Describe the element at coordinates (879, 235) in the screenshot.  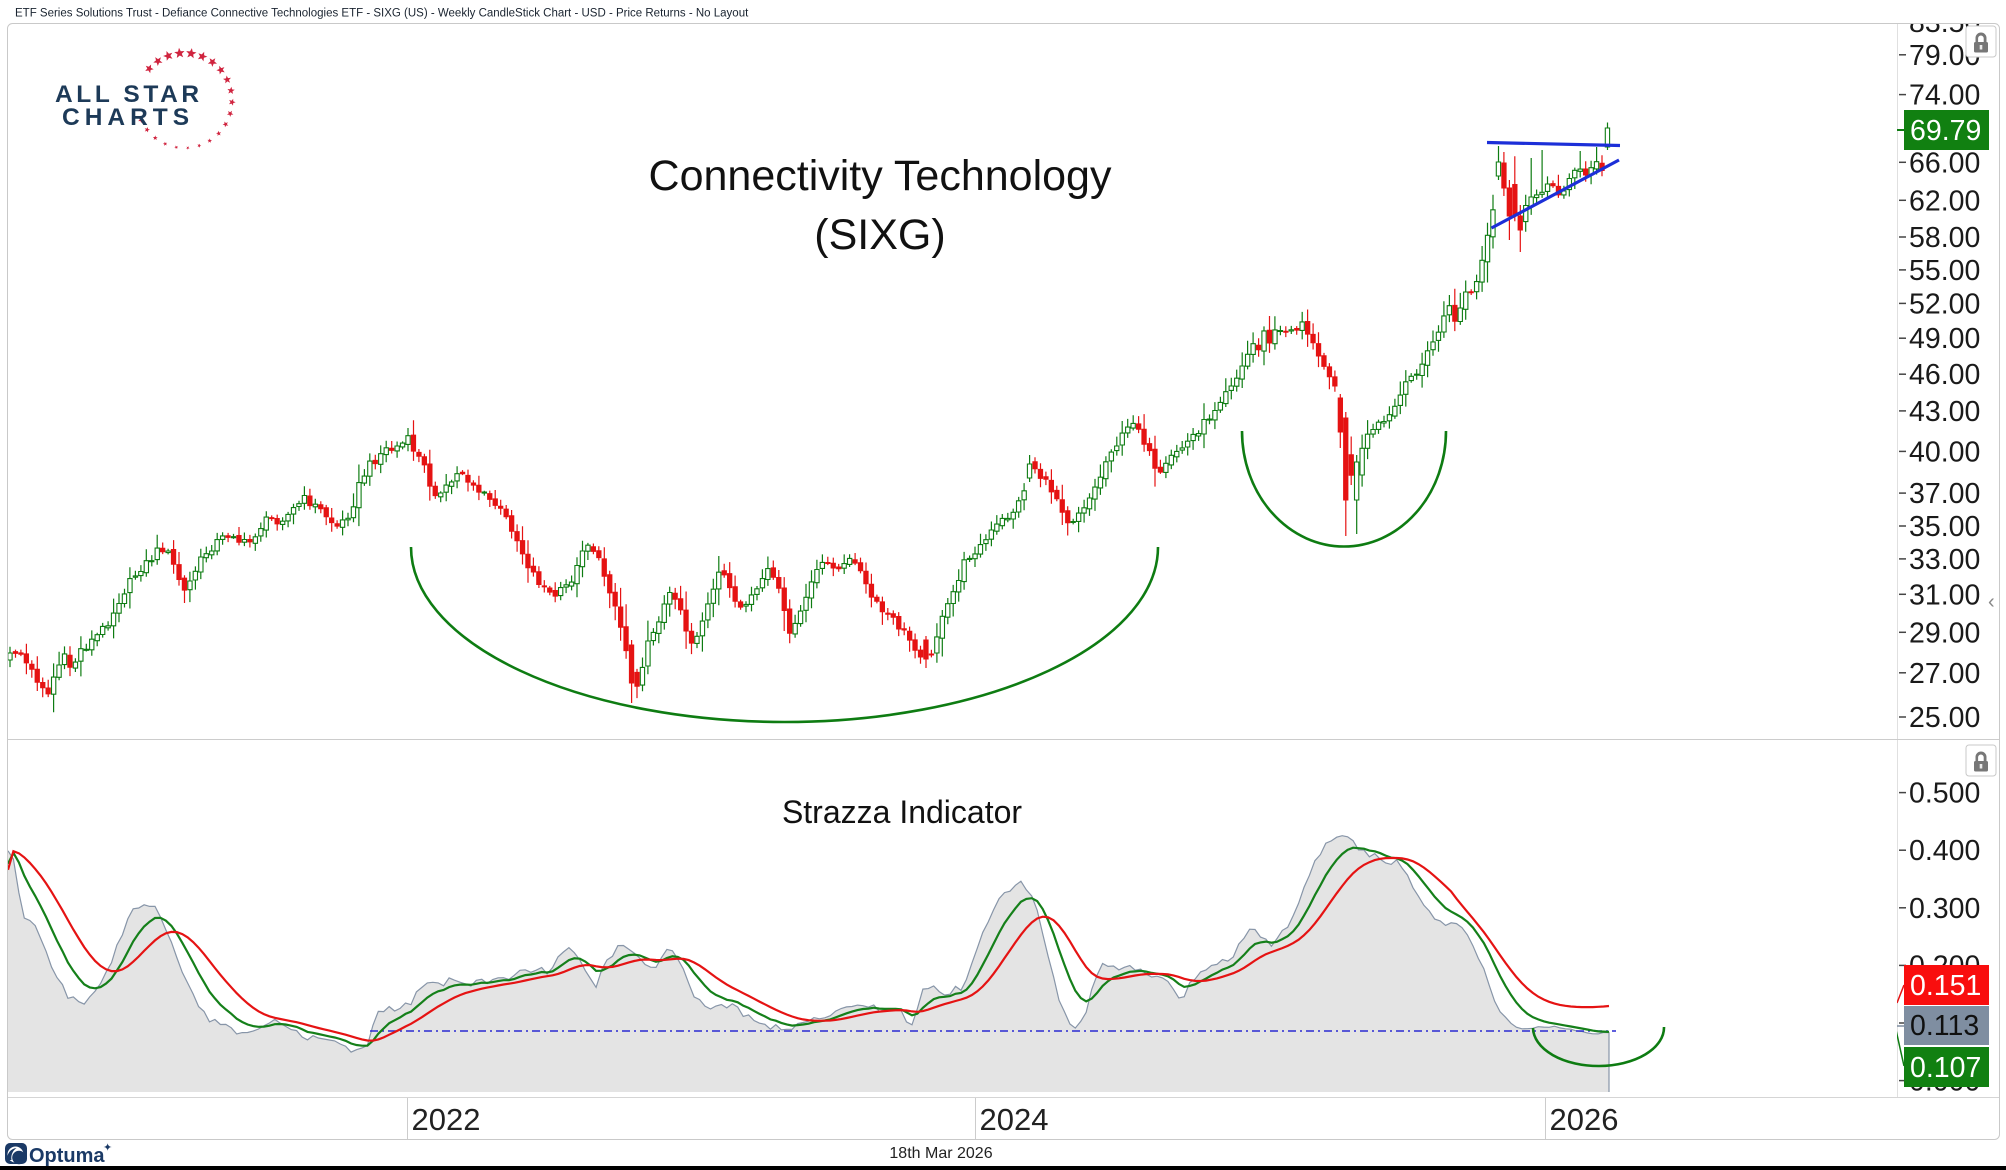
I see `svg-text: (SIXG)` at that location.